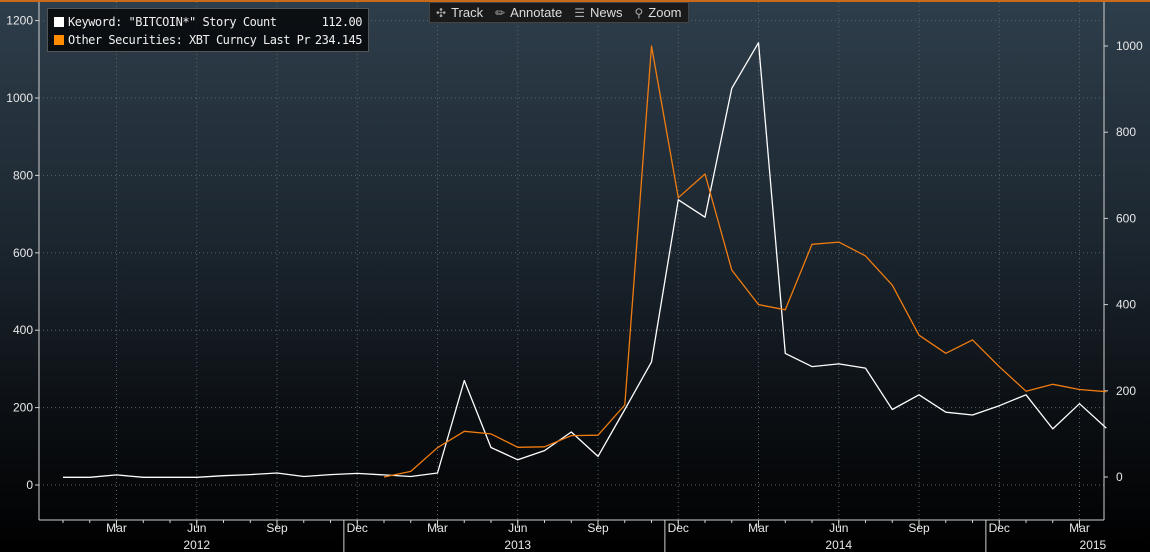 The height and width of the screenshot is (552, 1150). I want to click on legend-swatch-orange, so click(59, 40).